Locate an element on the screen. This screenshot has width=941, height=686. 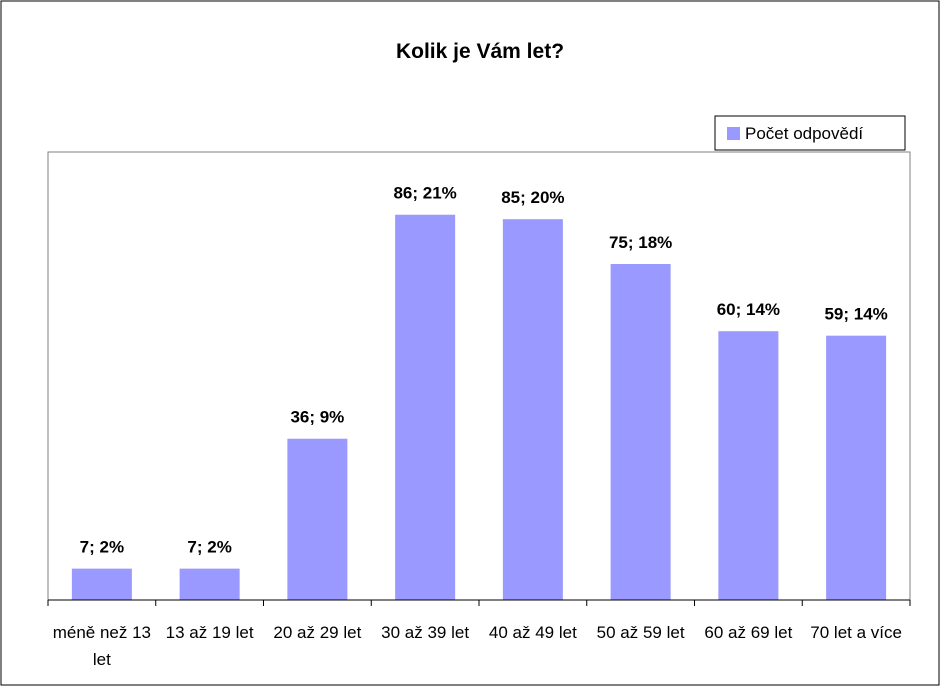
legend-box is located at coordinates (810, 133).